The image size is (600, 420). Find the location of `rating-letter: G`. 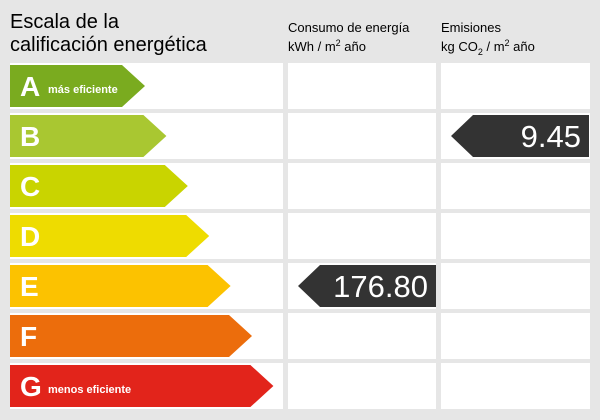

rating-letter: G is located at coordinates (31, 386).